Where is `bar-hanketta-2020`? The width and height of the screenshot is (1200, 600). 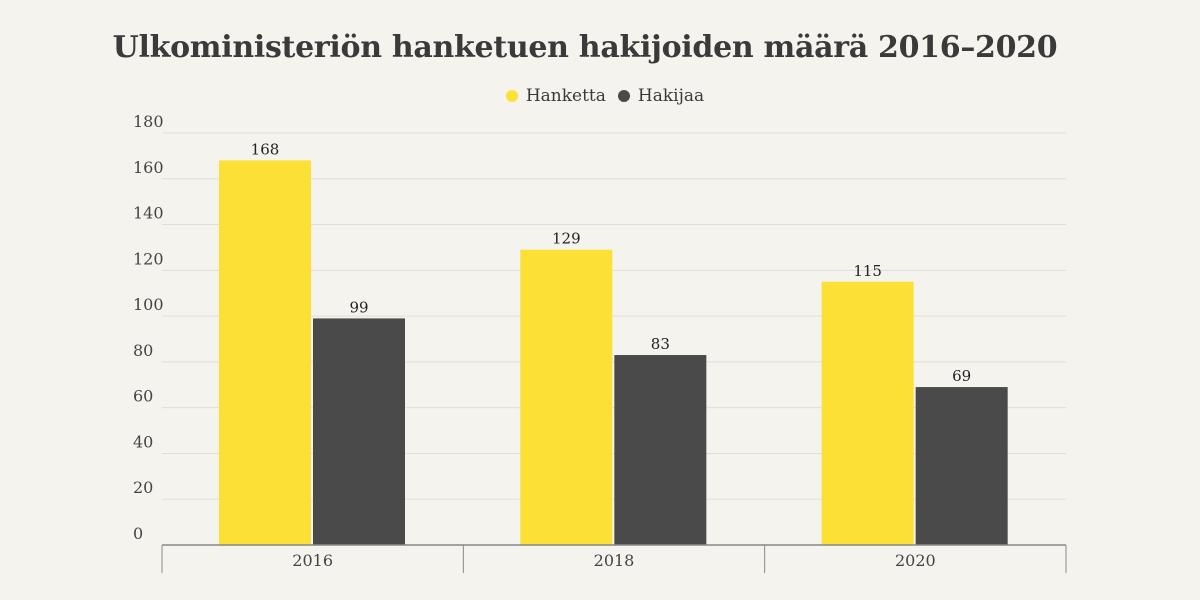 bar-hanketta-2020 is located at coordinates (867, 413).